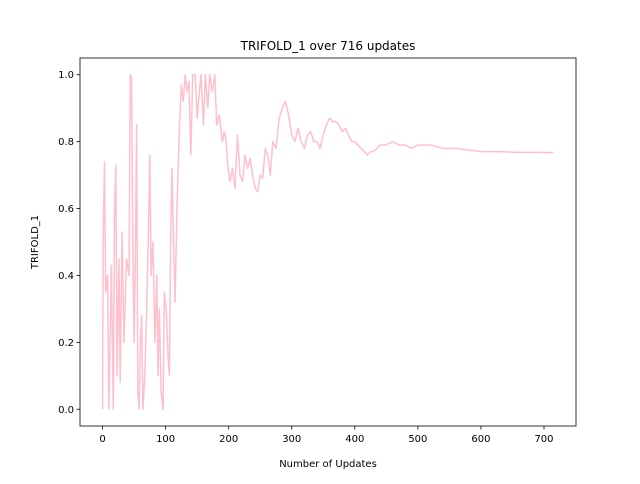 This screenshot has height=484, width=640. I want to click on x-tick-label: 600, so click(480, 439).